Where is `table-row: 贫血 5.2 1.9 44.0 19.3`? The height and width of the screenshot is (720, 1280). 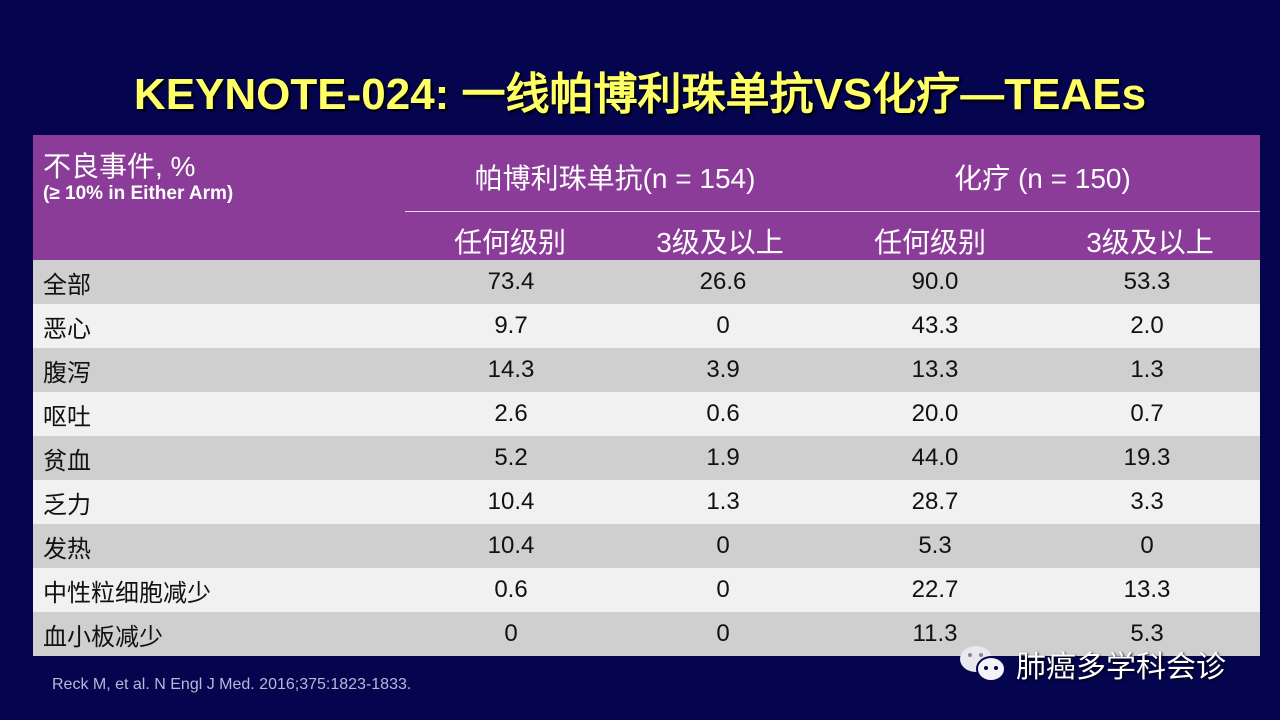 table-row: 贫血 5.2 1.9 44.0 19.3 is located at coordinates (646, 458).